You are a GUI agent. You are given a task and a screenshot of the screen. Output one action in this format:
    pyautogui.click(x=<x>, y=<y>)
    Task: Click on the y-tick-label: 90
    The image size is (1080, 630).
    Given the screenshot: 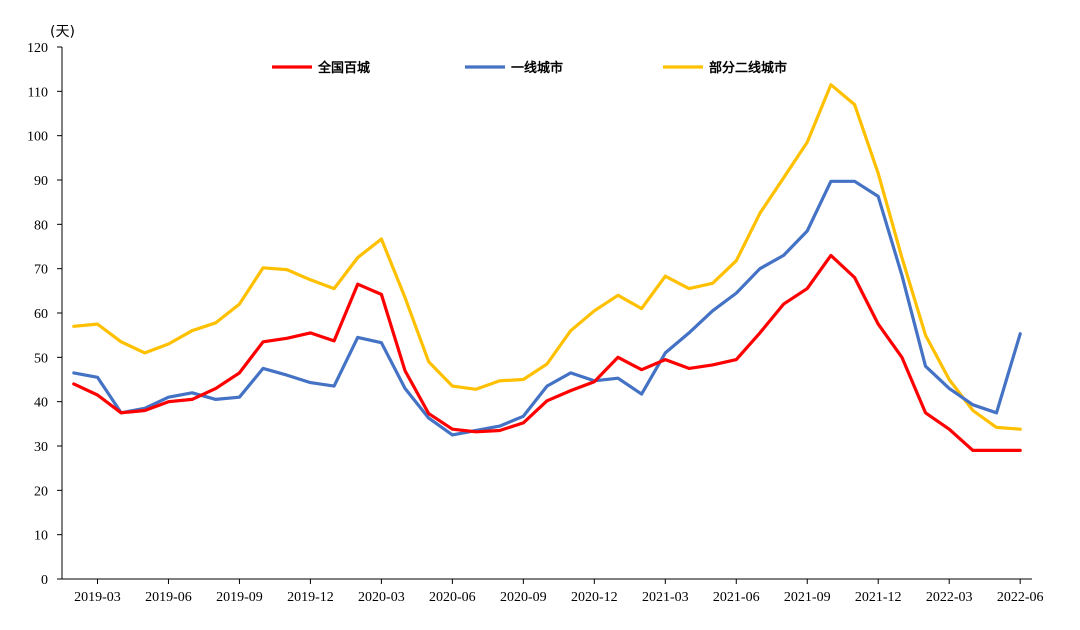 What is the action you would take?
    pyautogui.click(x=41, y=181)
    